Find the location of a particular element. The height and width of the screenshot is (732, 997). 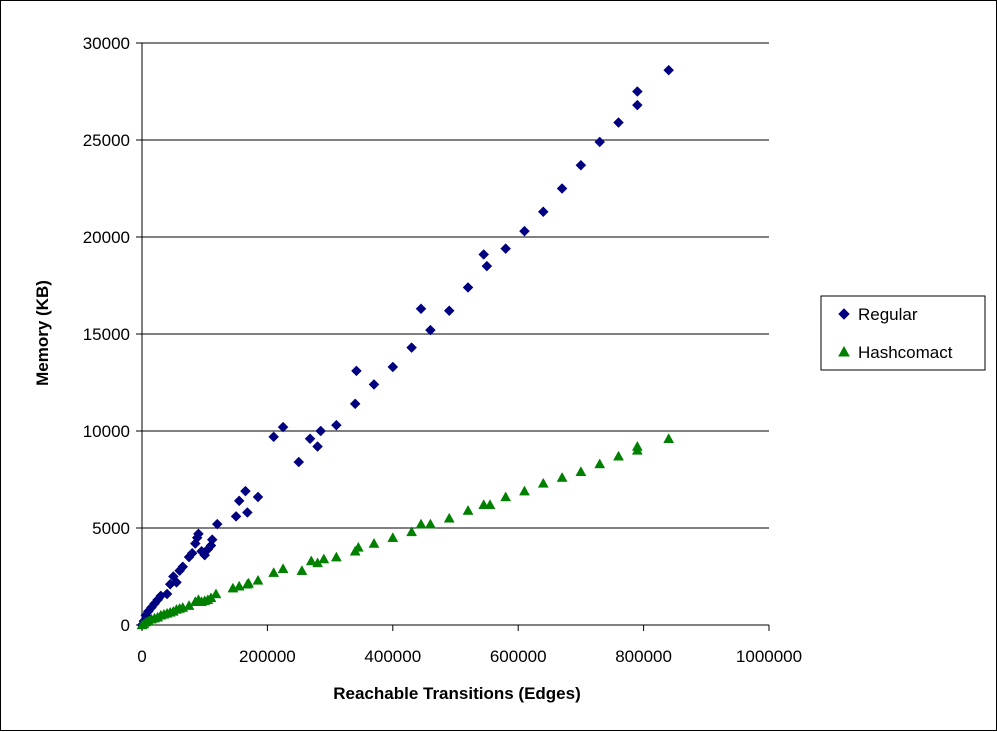

x-tick-label: 0 is located at coordinates (141, 656).